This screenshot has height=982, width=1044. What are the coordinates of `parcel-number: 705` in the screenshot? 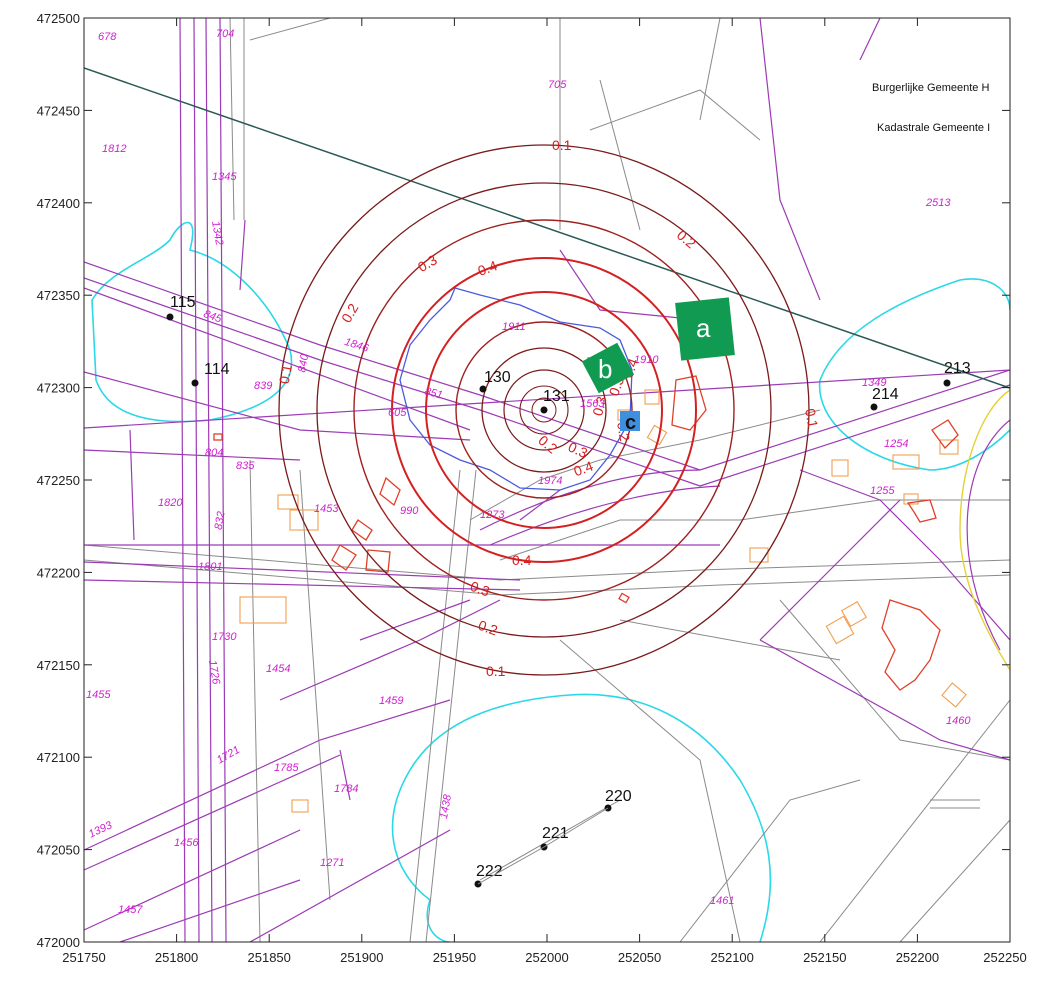 It's located at (557, 85).